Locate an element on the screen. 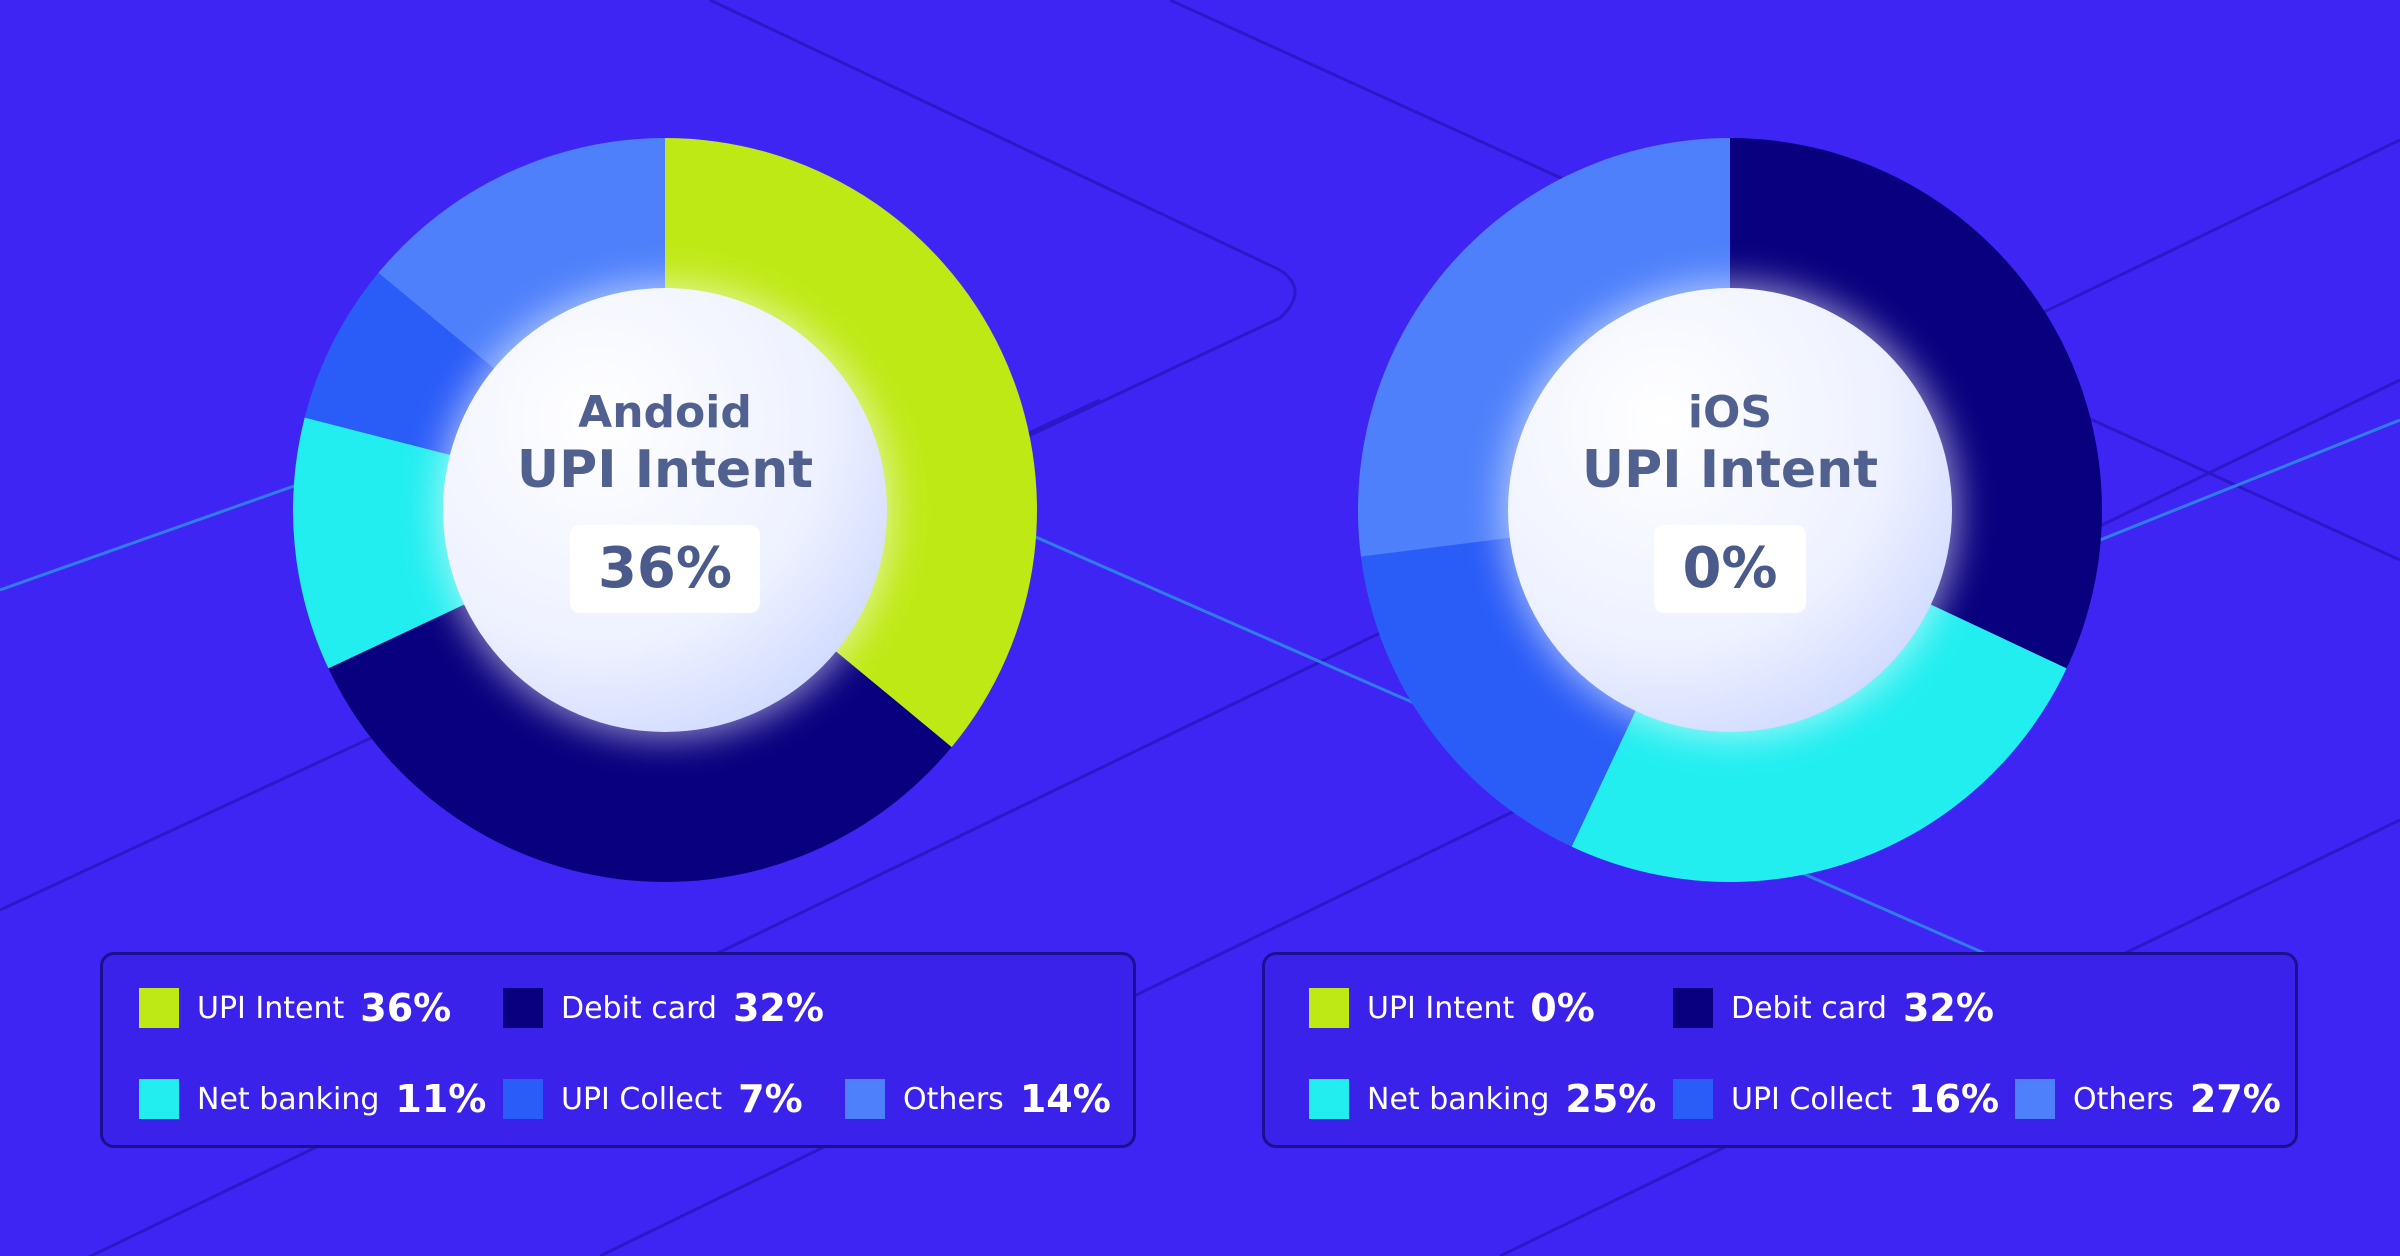 This screenshot has width=2400, height=1256. legend-item-others: Others 27% is located at coordinates (2148, 1099).